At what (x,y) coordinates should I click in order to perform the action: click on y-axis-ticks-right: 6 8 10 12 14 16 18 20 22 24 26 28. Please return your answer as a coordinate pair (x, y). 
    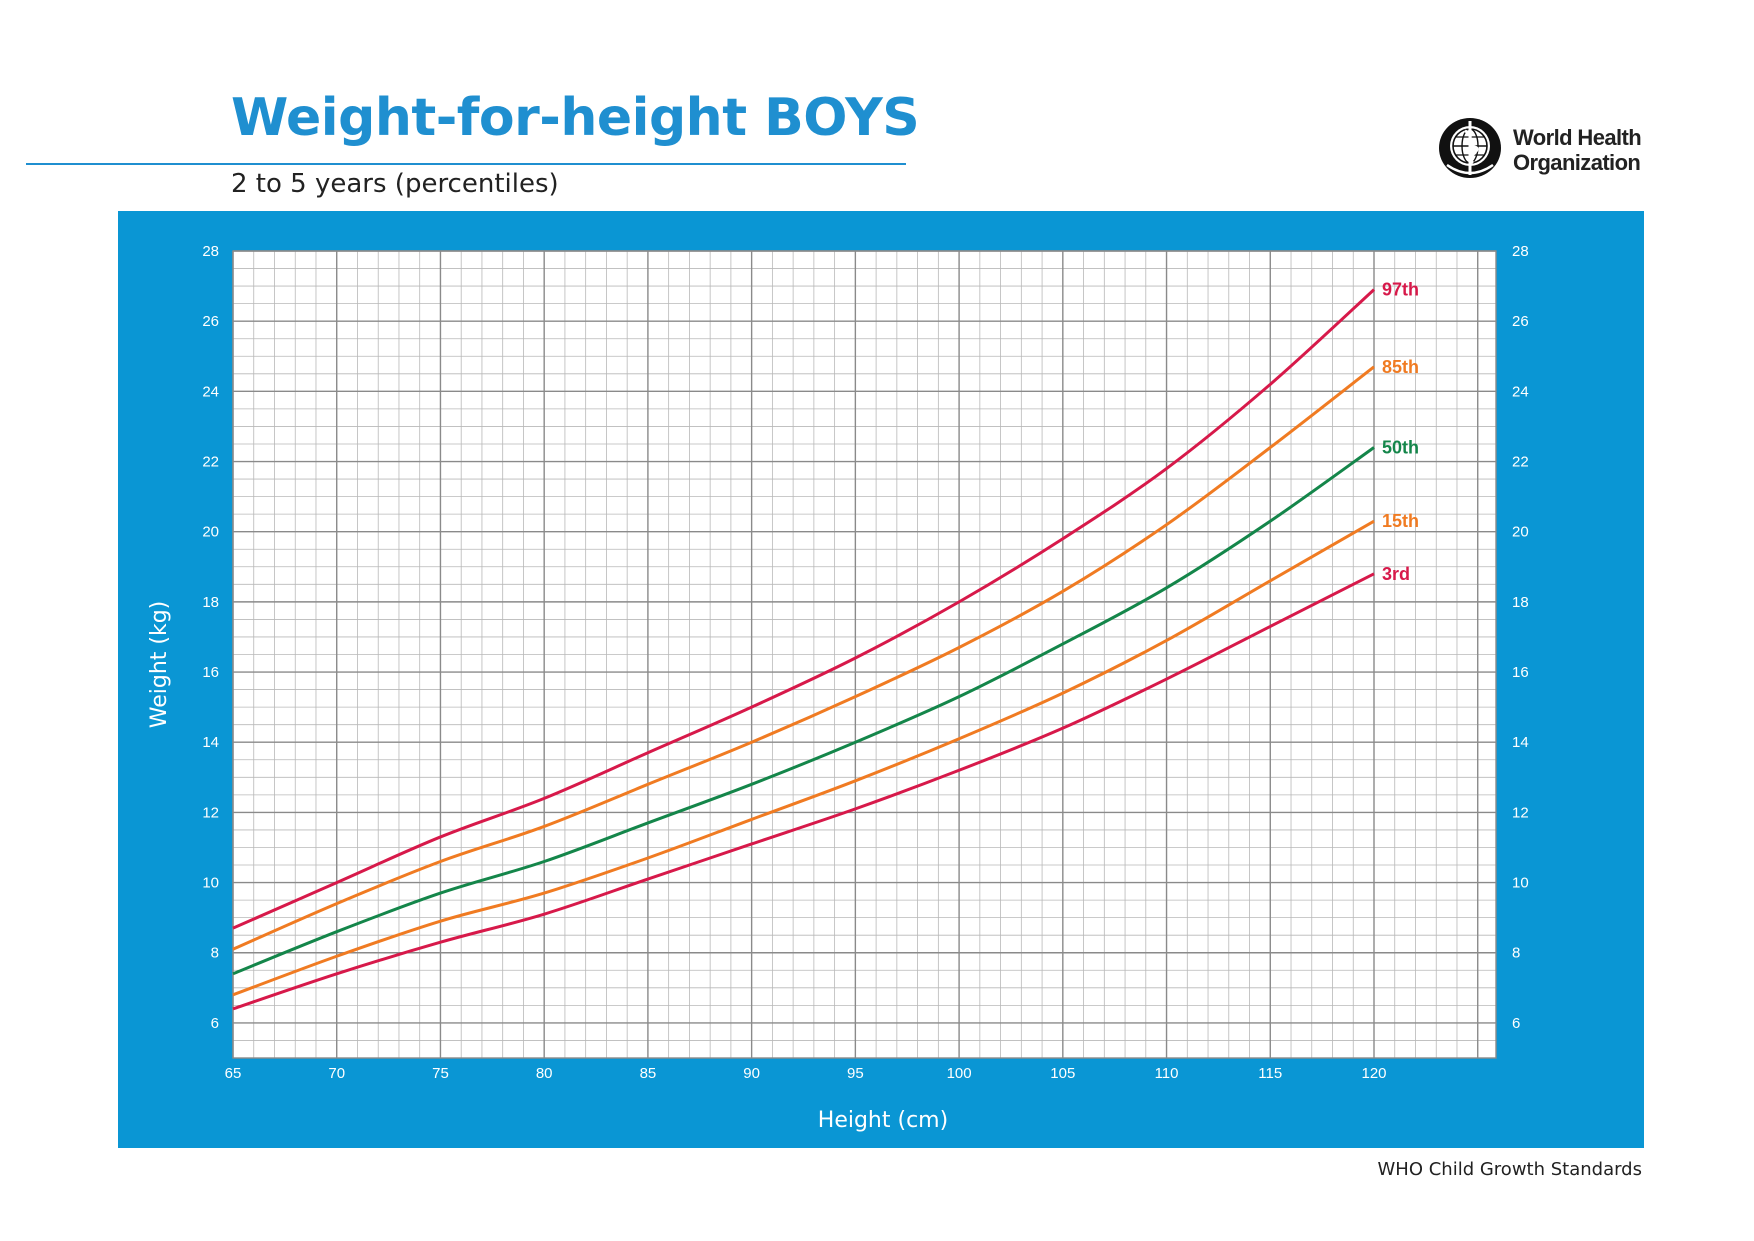
    Looking at the image, I should click on (1520, 637).